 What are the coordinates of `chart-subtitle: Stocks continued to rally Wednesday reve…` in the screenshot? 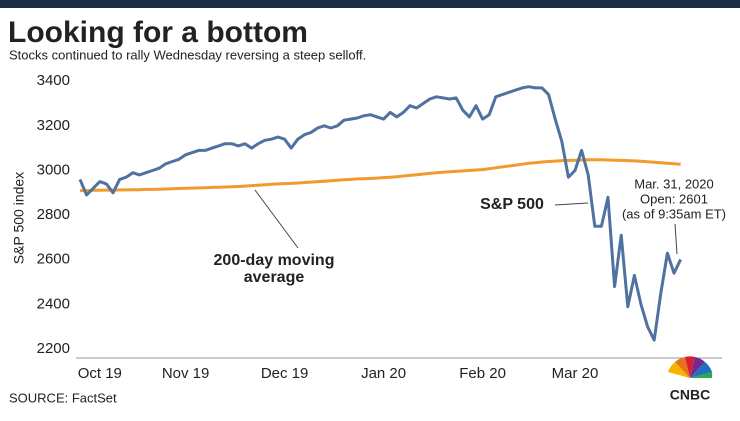 It's located at (187, 54).